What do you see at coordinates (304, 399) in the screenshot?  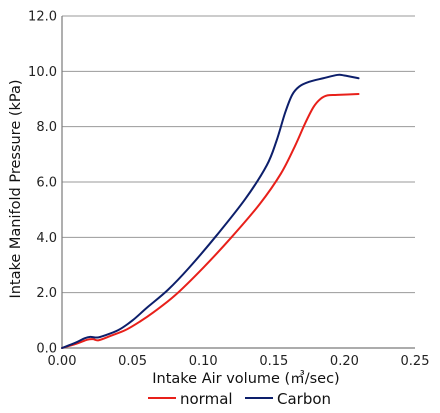 I see `legend-label-carbon: Carbon` at bounding box center [304, 399].